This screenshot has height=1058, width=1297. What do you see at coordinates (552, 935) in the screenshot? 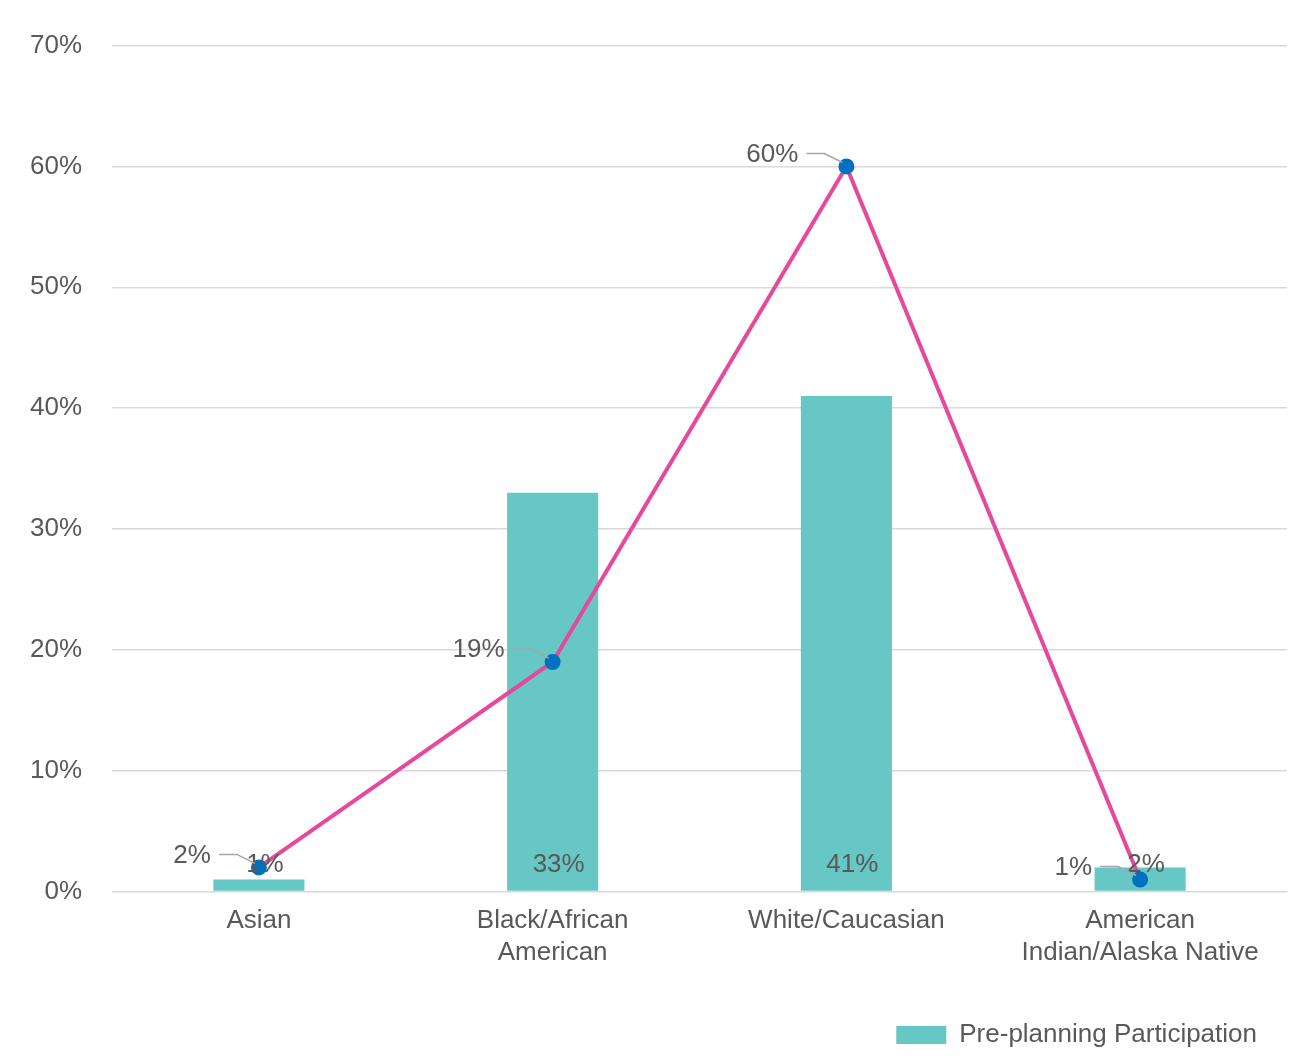
I see `x-tick-label: Black/African American` at bounding box center [552, 935].